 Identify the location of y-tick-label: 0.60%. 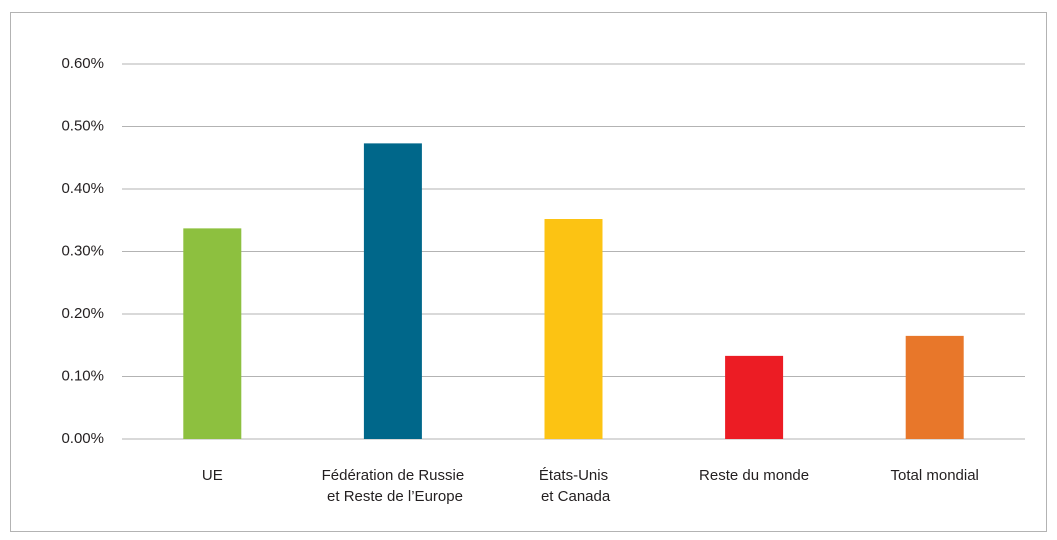
(82, 63).